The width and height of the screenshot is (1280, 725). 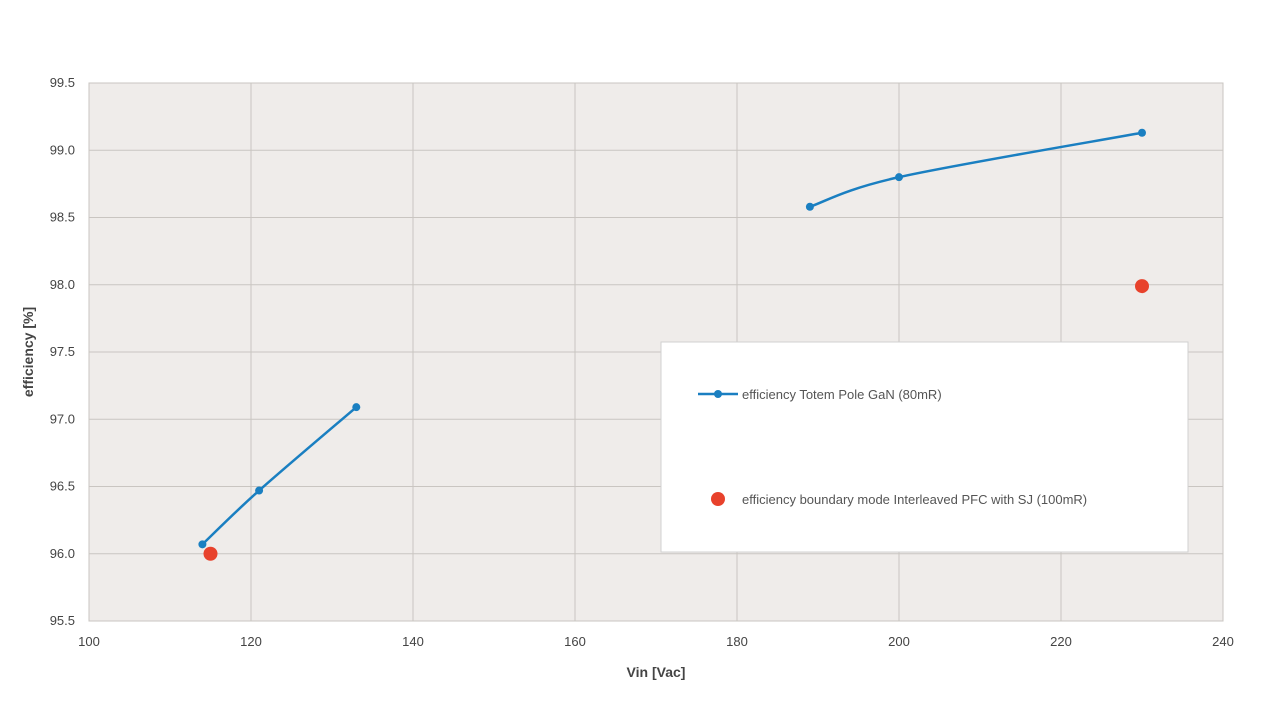 I want to click on x-tick-label: 220, so click(x=1061, y=641).